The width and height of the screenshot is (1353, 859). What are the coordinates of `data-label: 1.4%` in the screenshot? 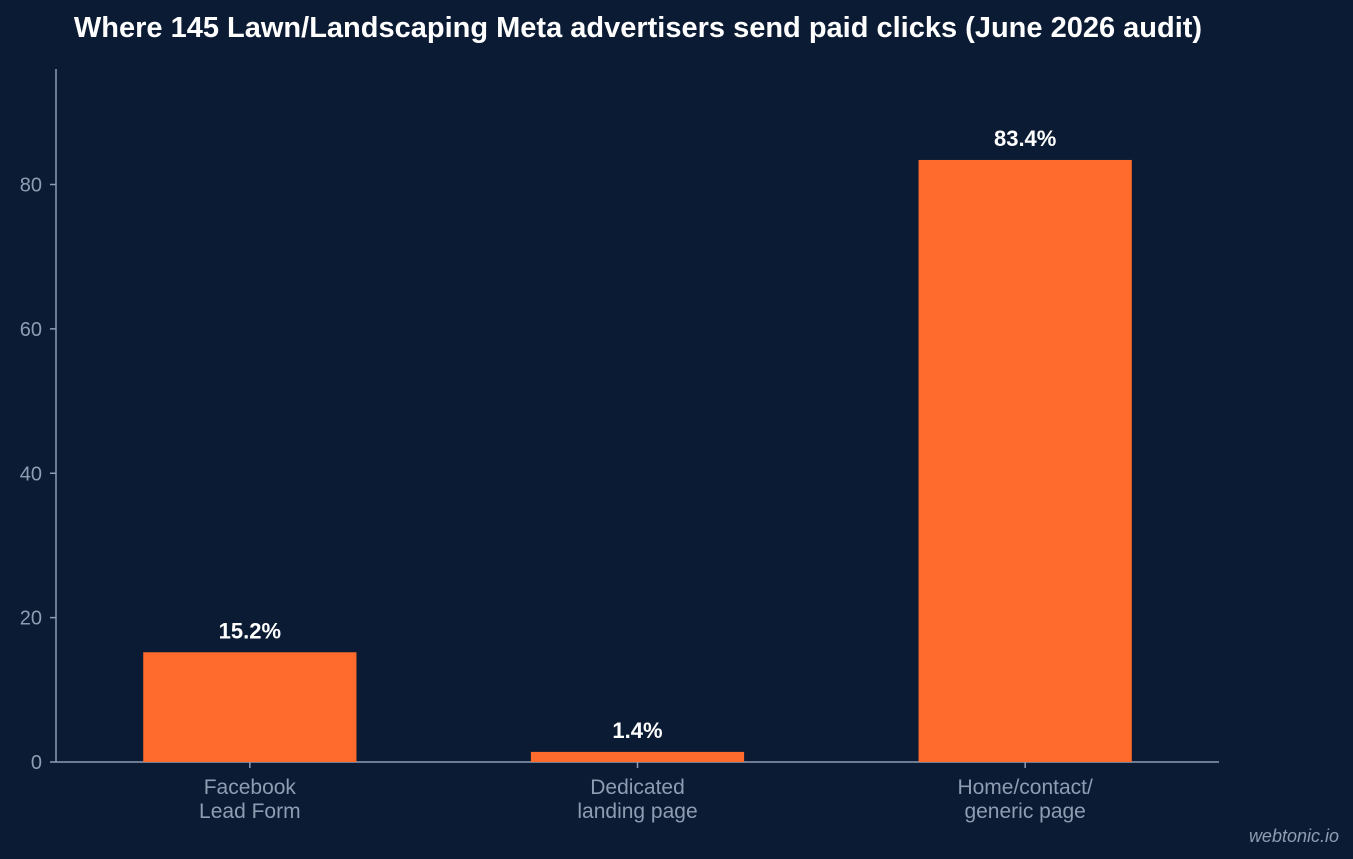 It's located at (637, 730).